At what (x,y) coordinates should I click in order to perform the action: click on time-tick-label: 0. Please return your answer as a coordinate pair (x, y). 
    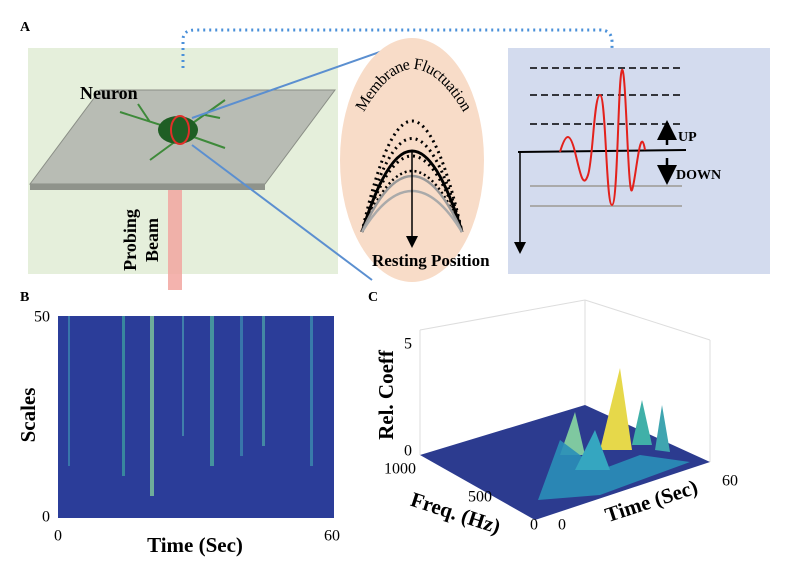
    Looking at the image, I should click on (562, 525).